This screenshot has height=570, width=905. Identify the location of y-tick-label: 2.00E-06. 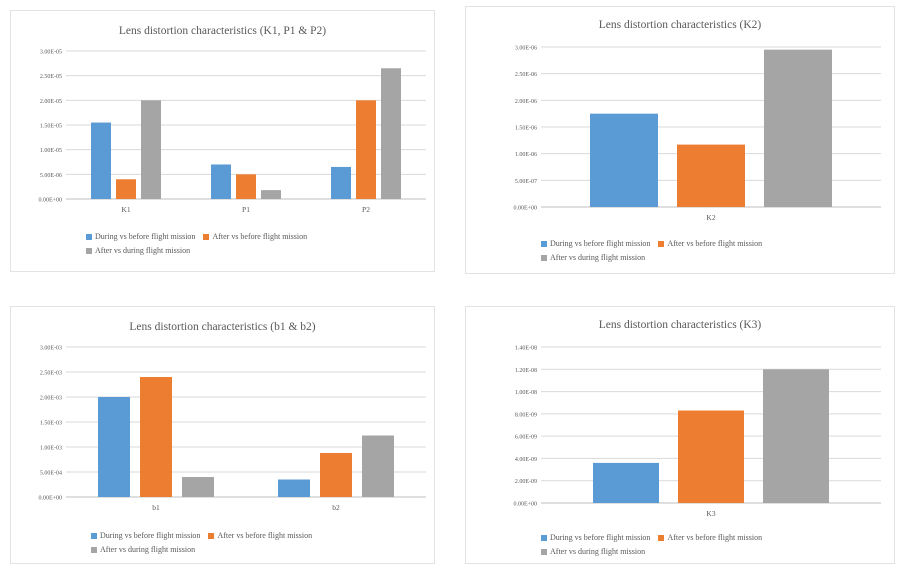
(526, 102).